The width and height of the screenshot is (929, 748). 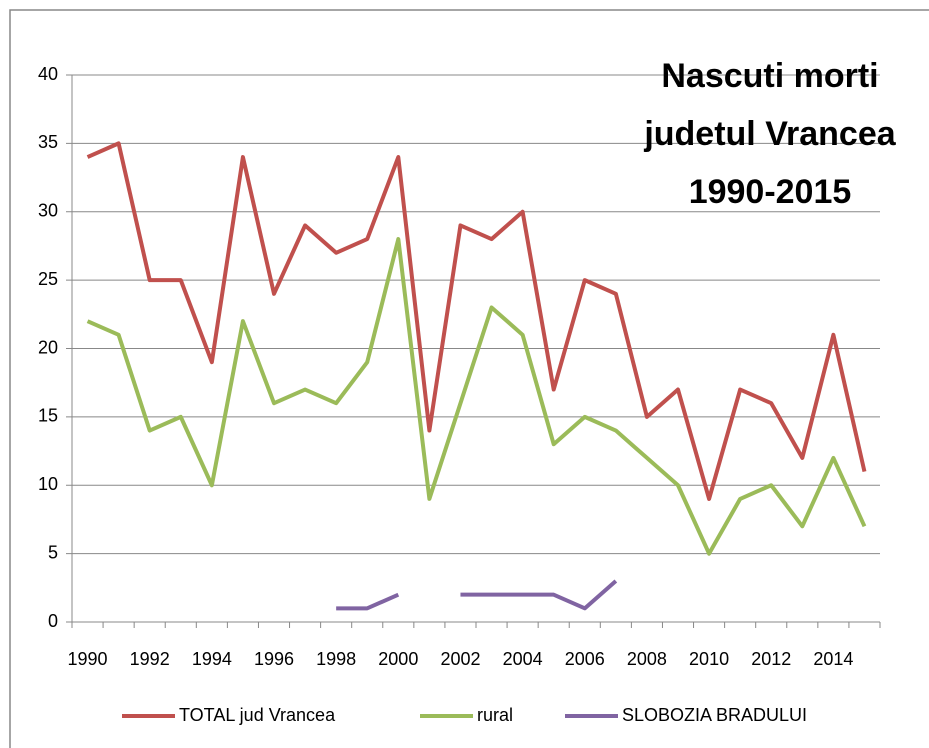 What do you see at coordinates (48, 142) in the screenshot?
I see `y-tick-label: 35` at bounding box center [48, 142].